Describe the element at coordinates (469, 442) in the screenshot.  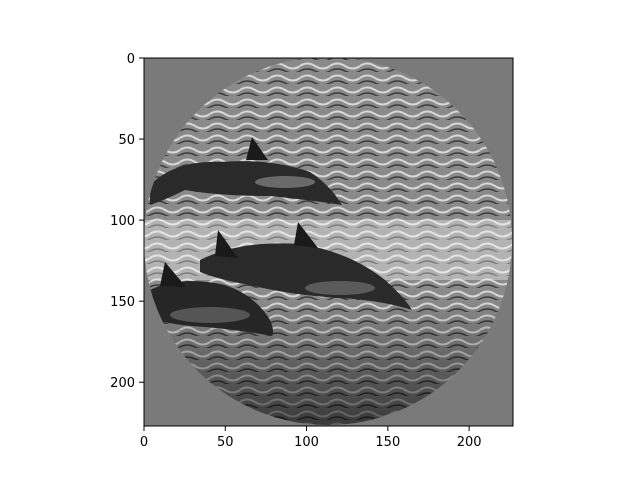
I see `x-tick-label: 200` at that location.